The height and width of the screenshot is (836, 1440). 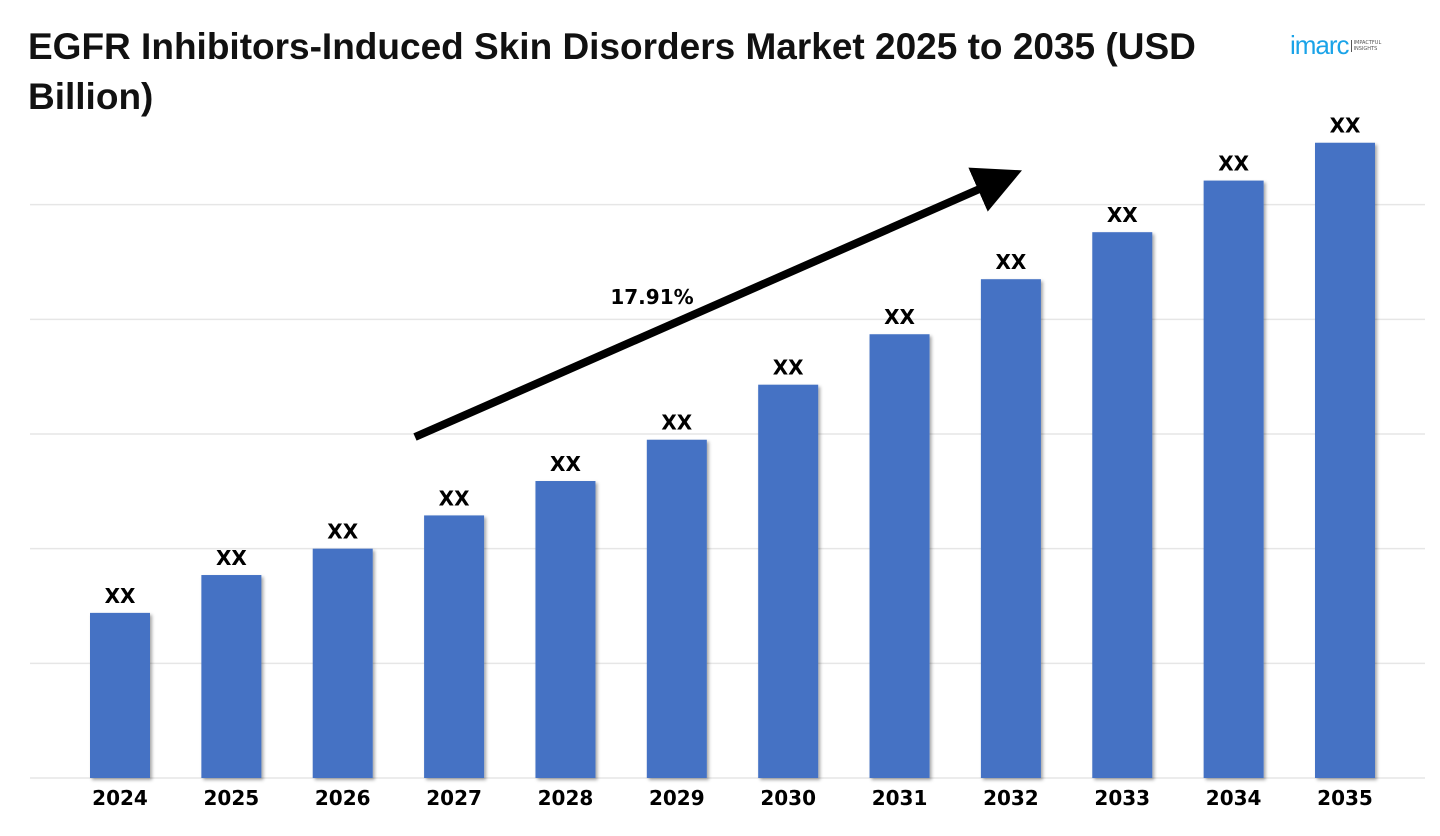 What do you see at coordinates (231, 676) in the screenshot?
I see `bar-2025` at bounding box center [231, 676].